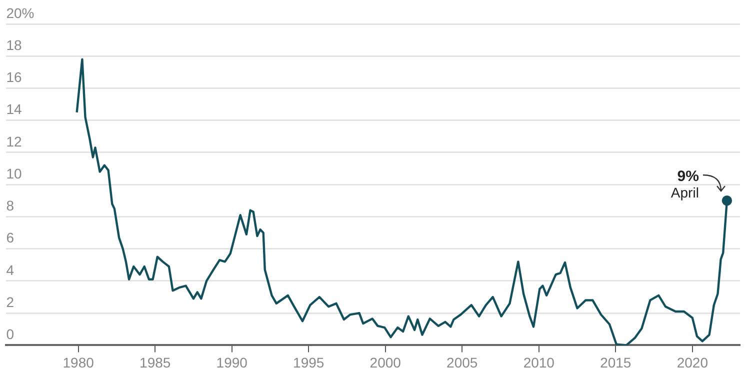 Image resolution: width=750 pixels, height=375 pixels. I want to click on y-tick-label: 0, so click(10, 334).